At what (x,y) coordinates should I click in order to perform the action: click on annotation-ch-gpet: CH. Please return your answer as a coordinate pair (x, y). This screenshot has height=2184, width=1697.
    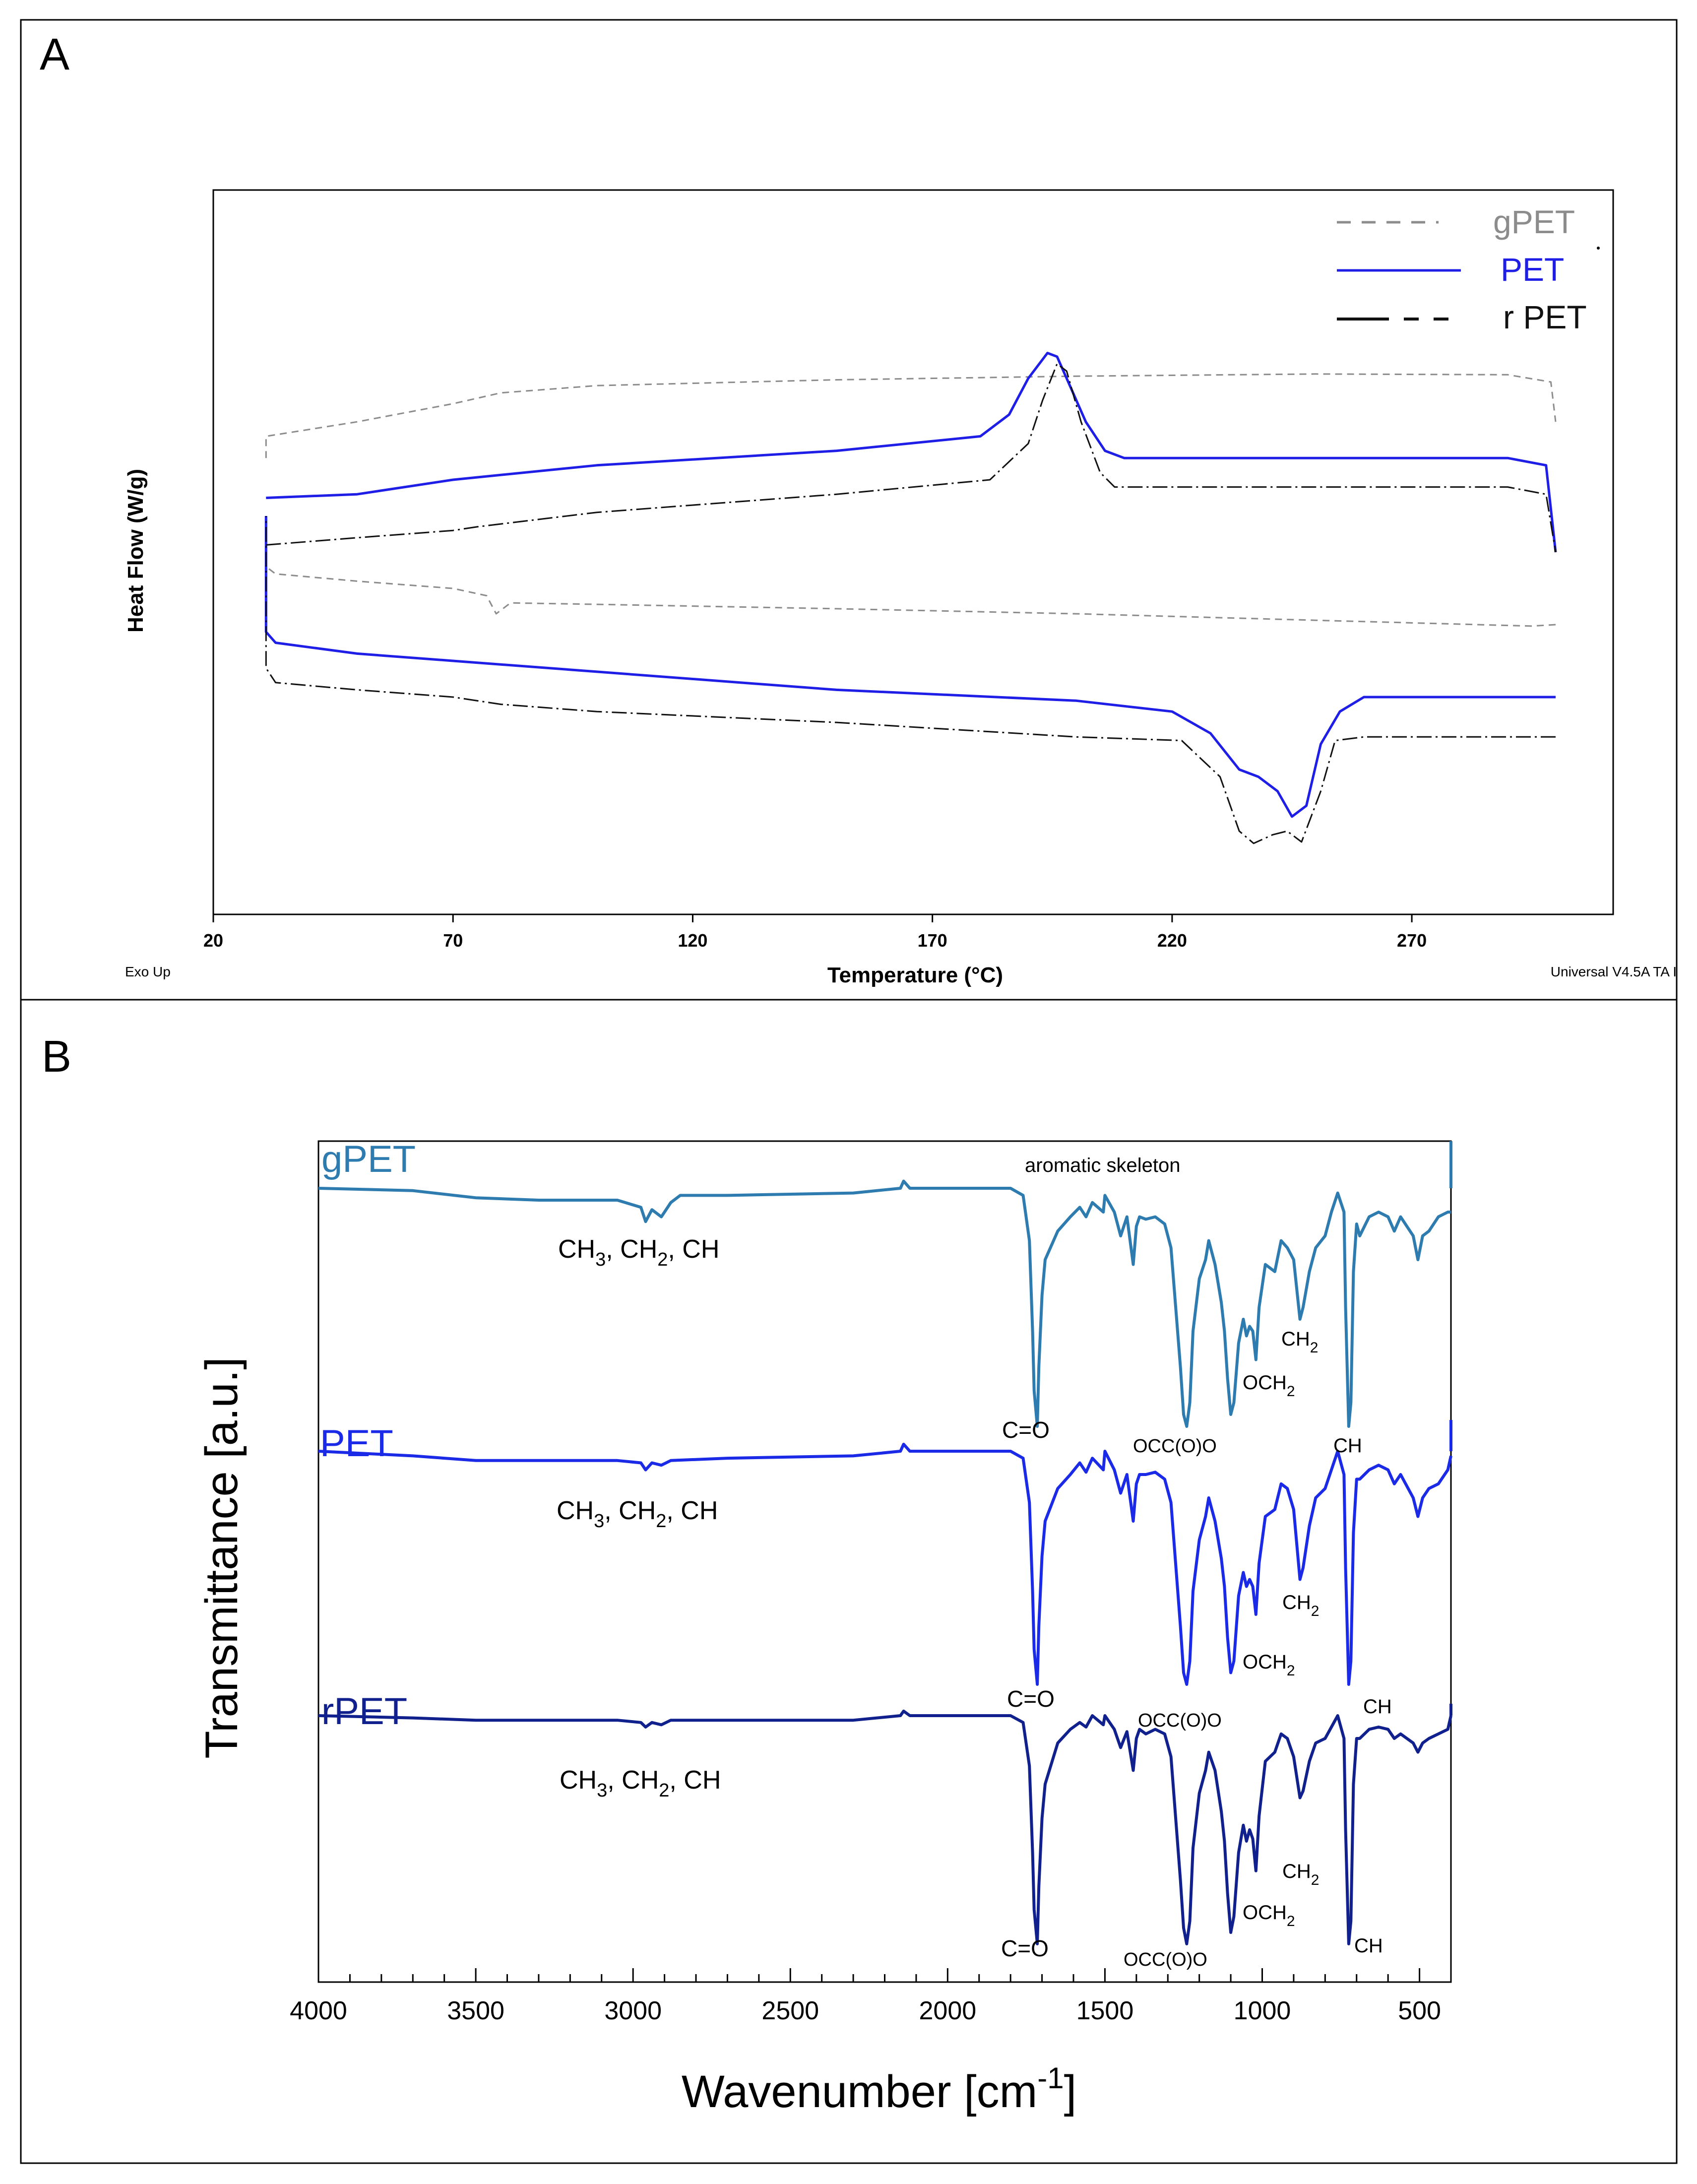
    Looking at the image, I should click on (1347, 1446).